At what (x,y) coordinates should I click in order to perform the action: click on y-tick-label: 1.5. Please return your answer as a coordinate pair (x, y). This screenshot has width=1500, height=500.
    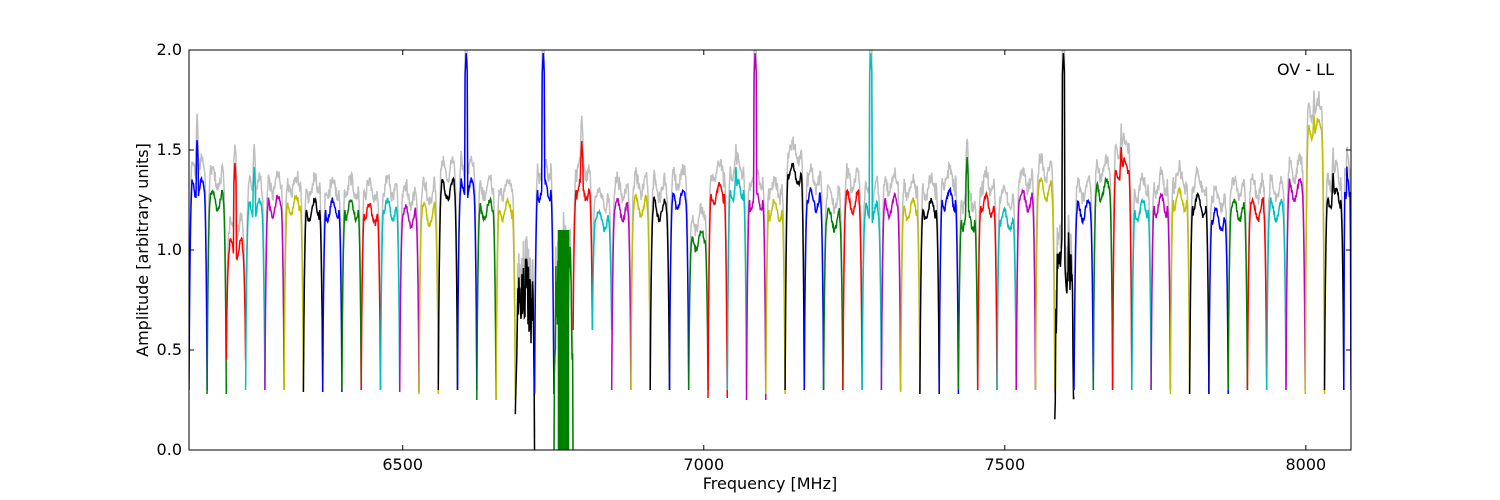
    Looking at the image, I should click on (169, 149).